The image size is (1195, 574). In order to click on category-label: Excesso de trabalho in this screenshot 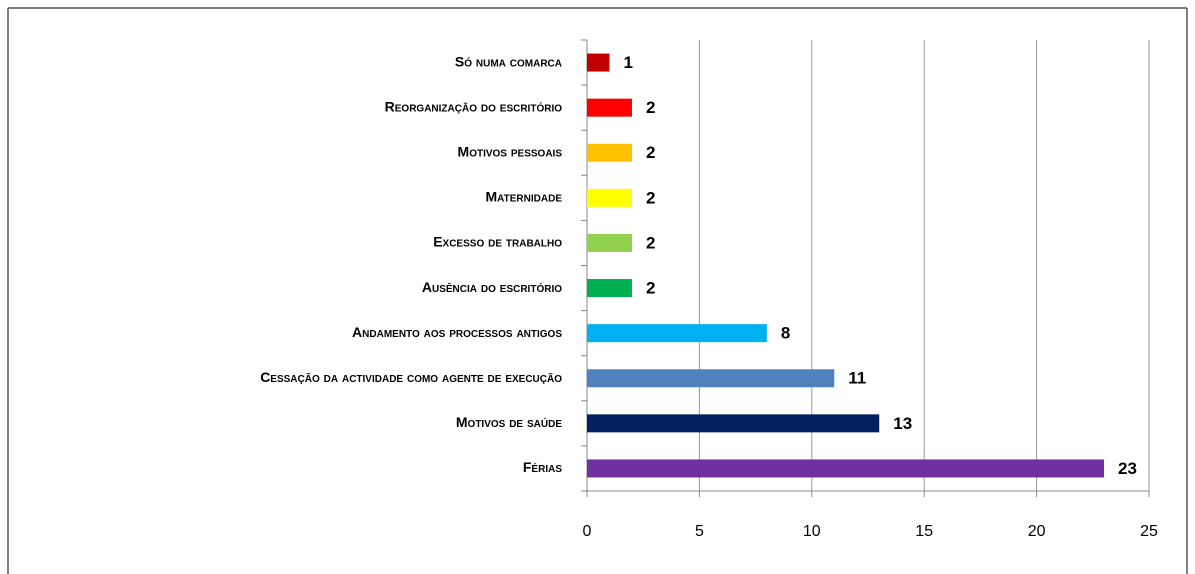, I will do `click(497, 242)`.